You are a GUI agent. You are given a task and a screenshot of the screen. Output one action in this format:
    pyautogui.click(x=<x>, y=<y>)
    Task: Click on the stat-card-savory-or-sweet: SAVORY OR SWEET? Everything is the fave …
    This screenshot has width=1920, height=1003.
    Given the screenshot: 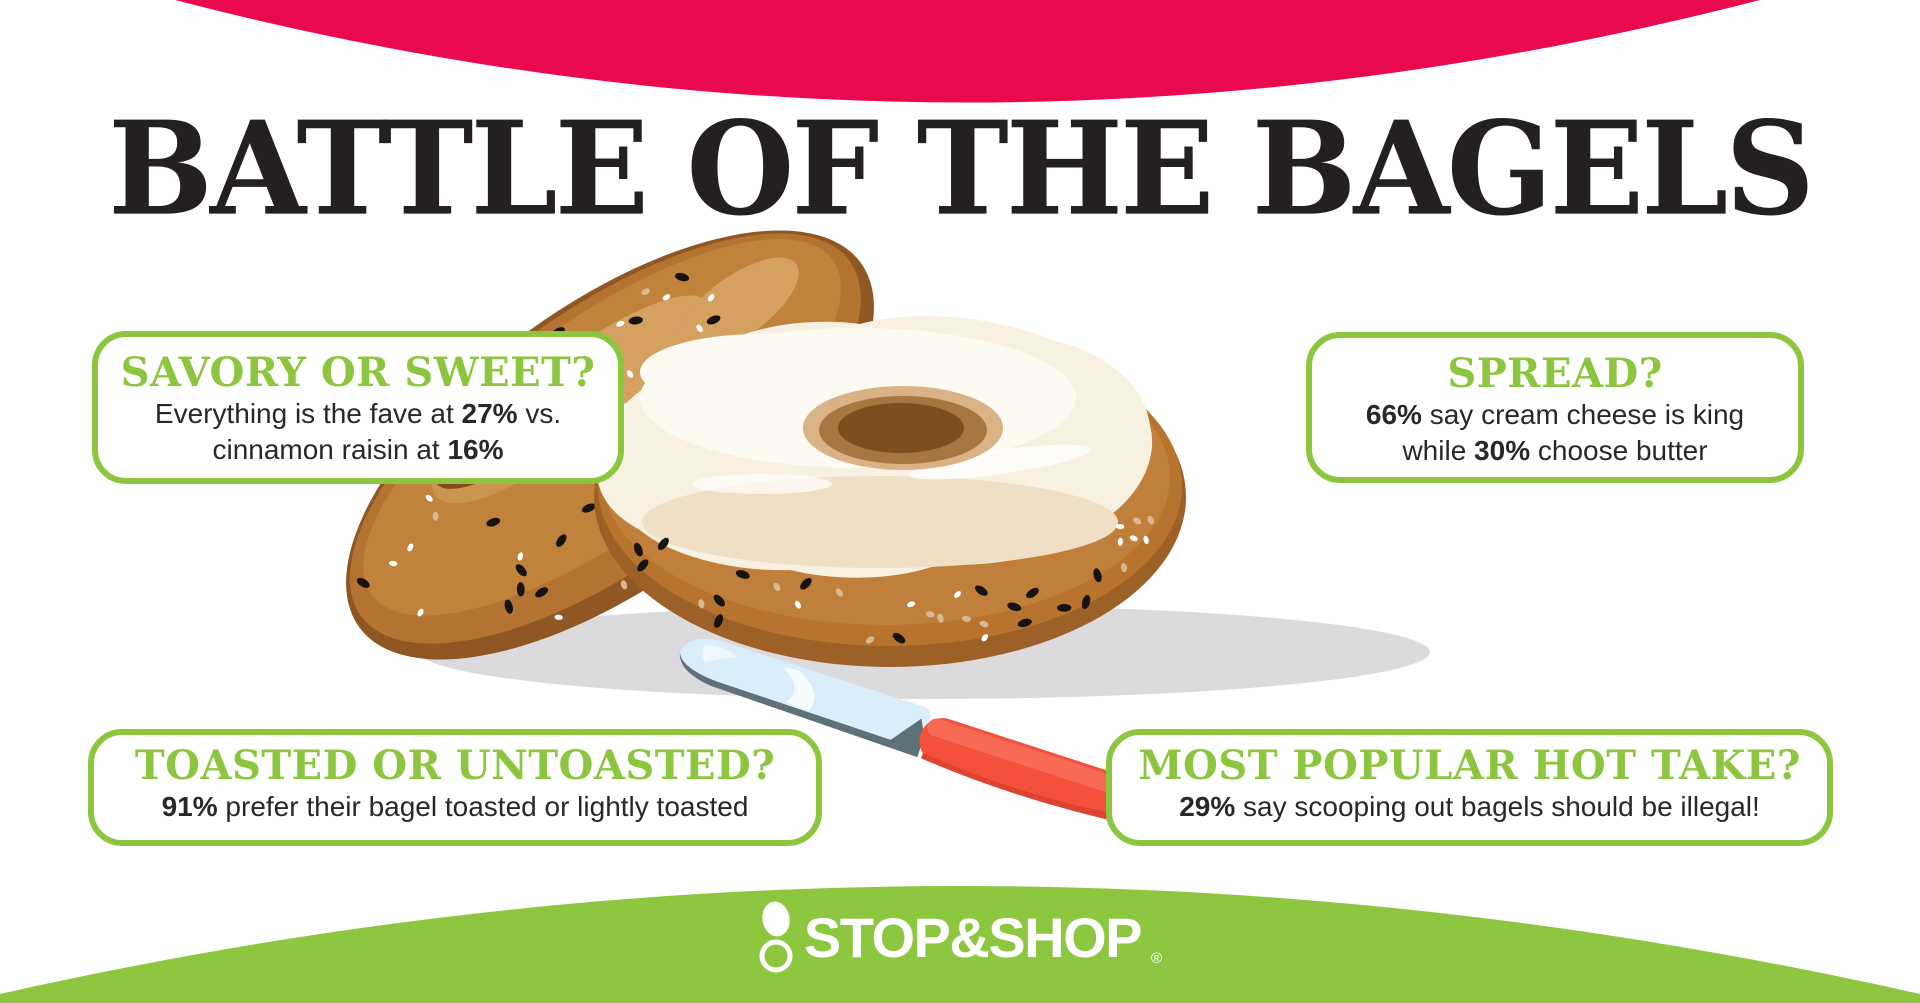 What is the action you would take?
    pyautogui.click(x=358, y=407)
    